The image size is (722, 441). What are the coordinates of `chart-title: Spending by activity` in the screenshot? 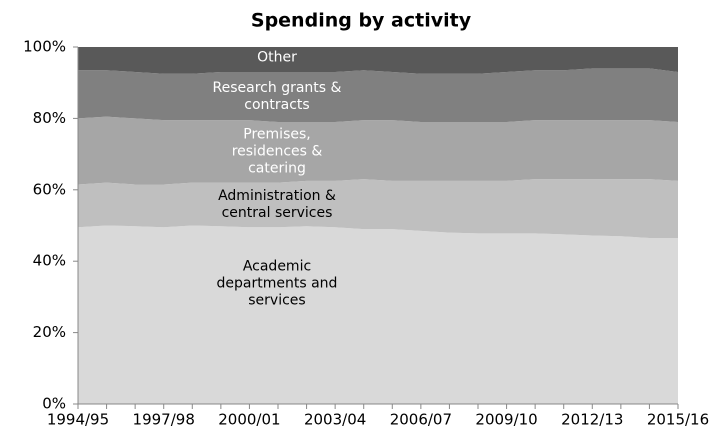 It's located at (361, 21).